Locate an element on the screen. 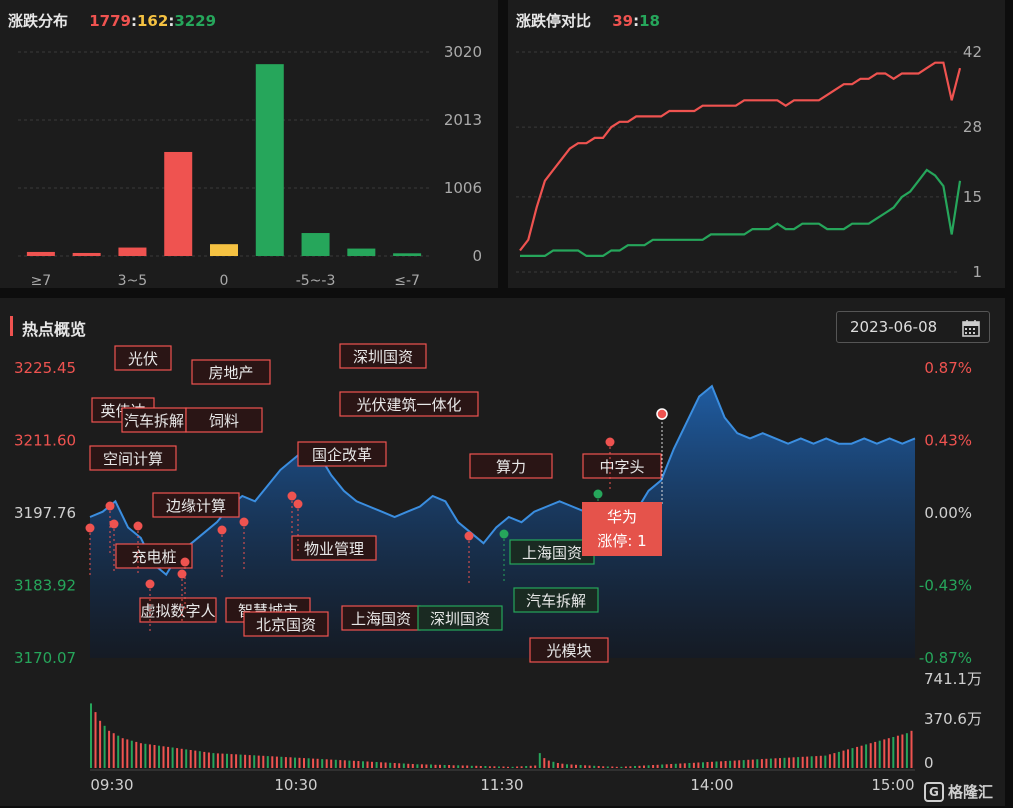  tag-label: 汽车拆解 is located at coordinates (154, 421).